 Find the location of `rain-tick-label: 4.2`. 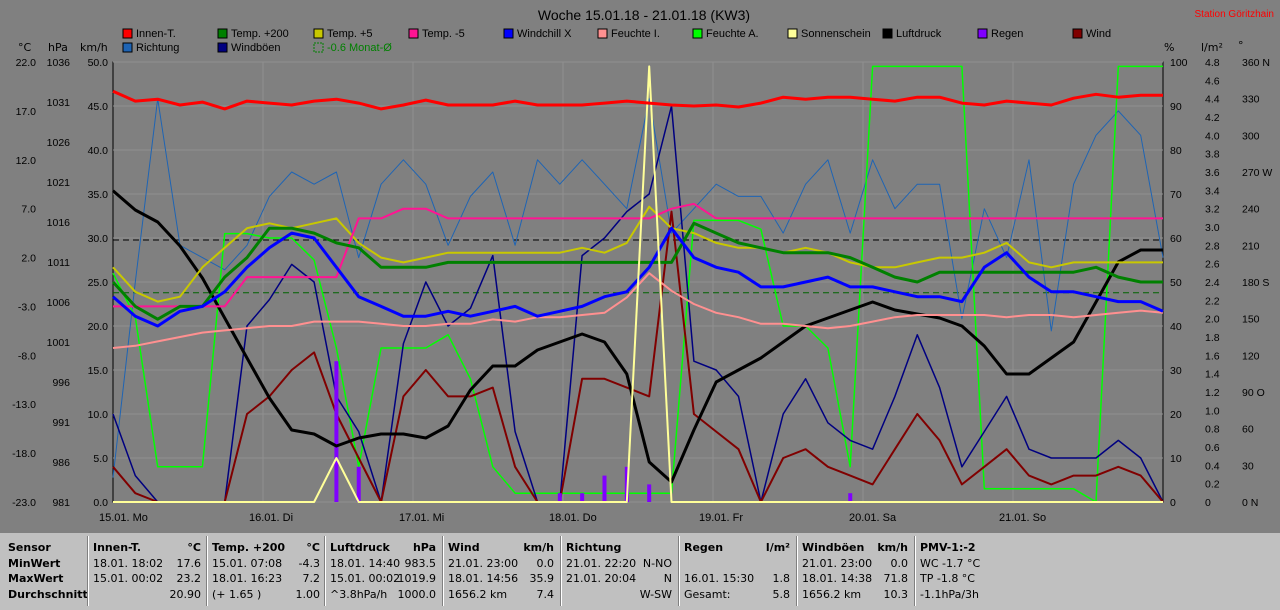

rain-tick-label: 4.2 is located at coordinates (1212, 118).